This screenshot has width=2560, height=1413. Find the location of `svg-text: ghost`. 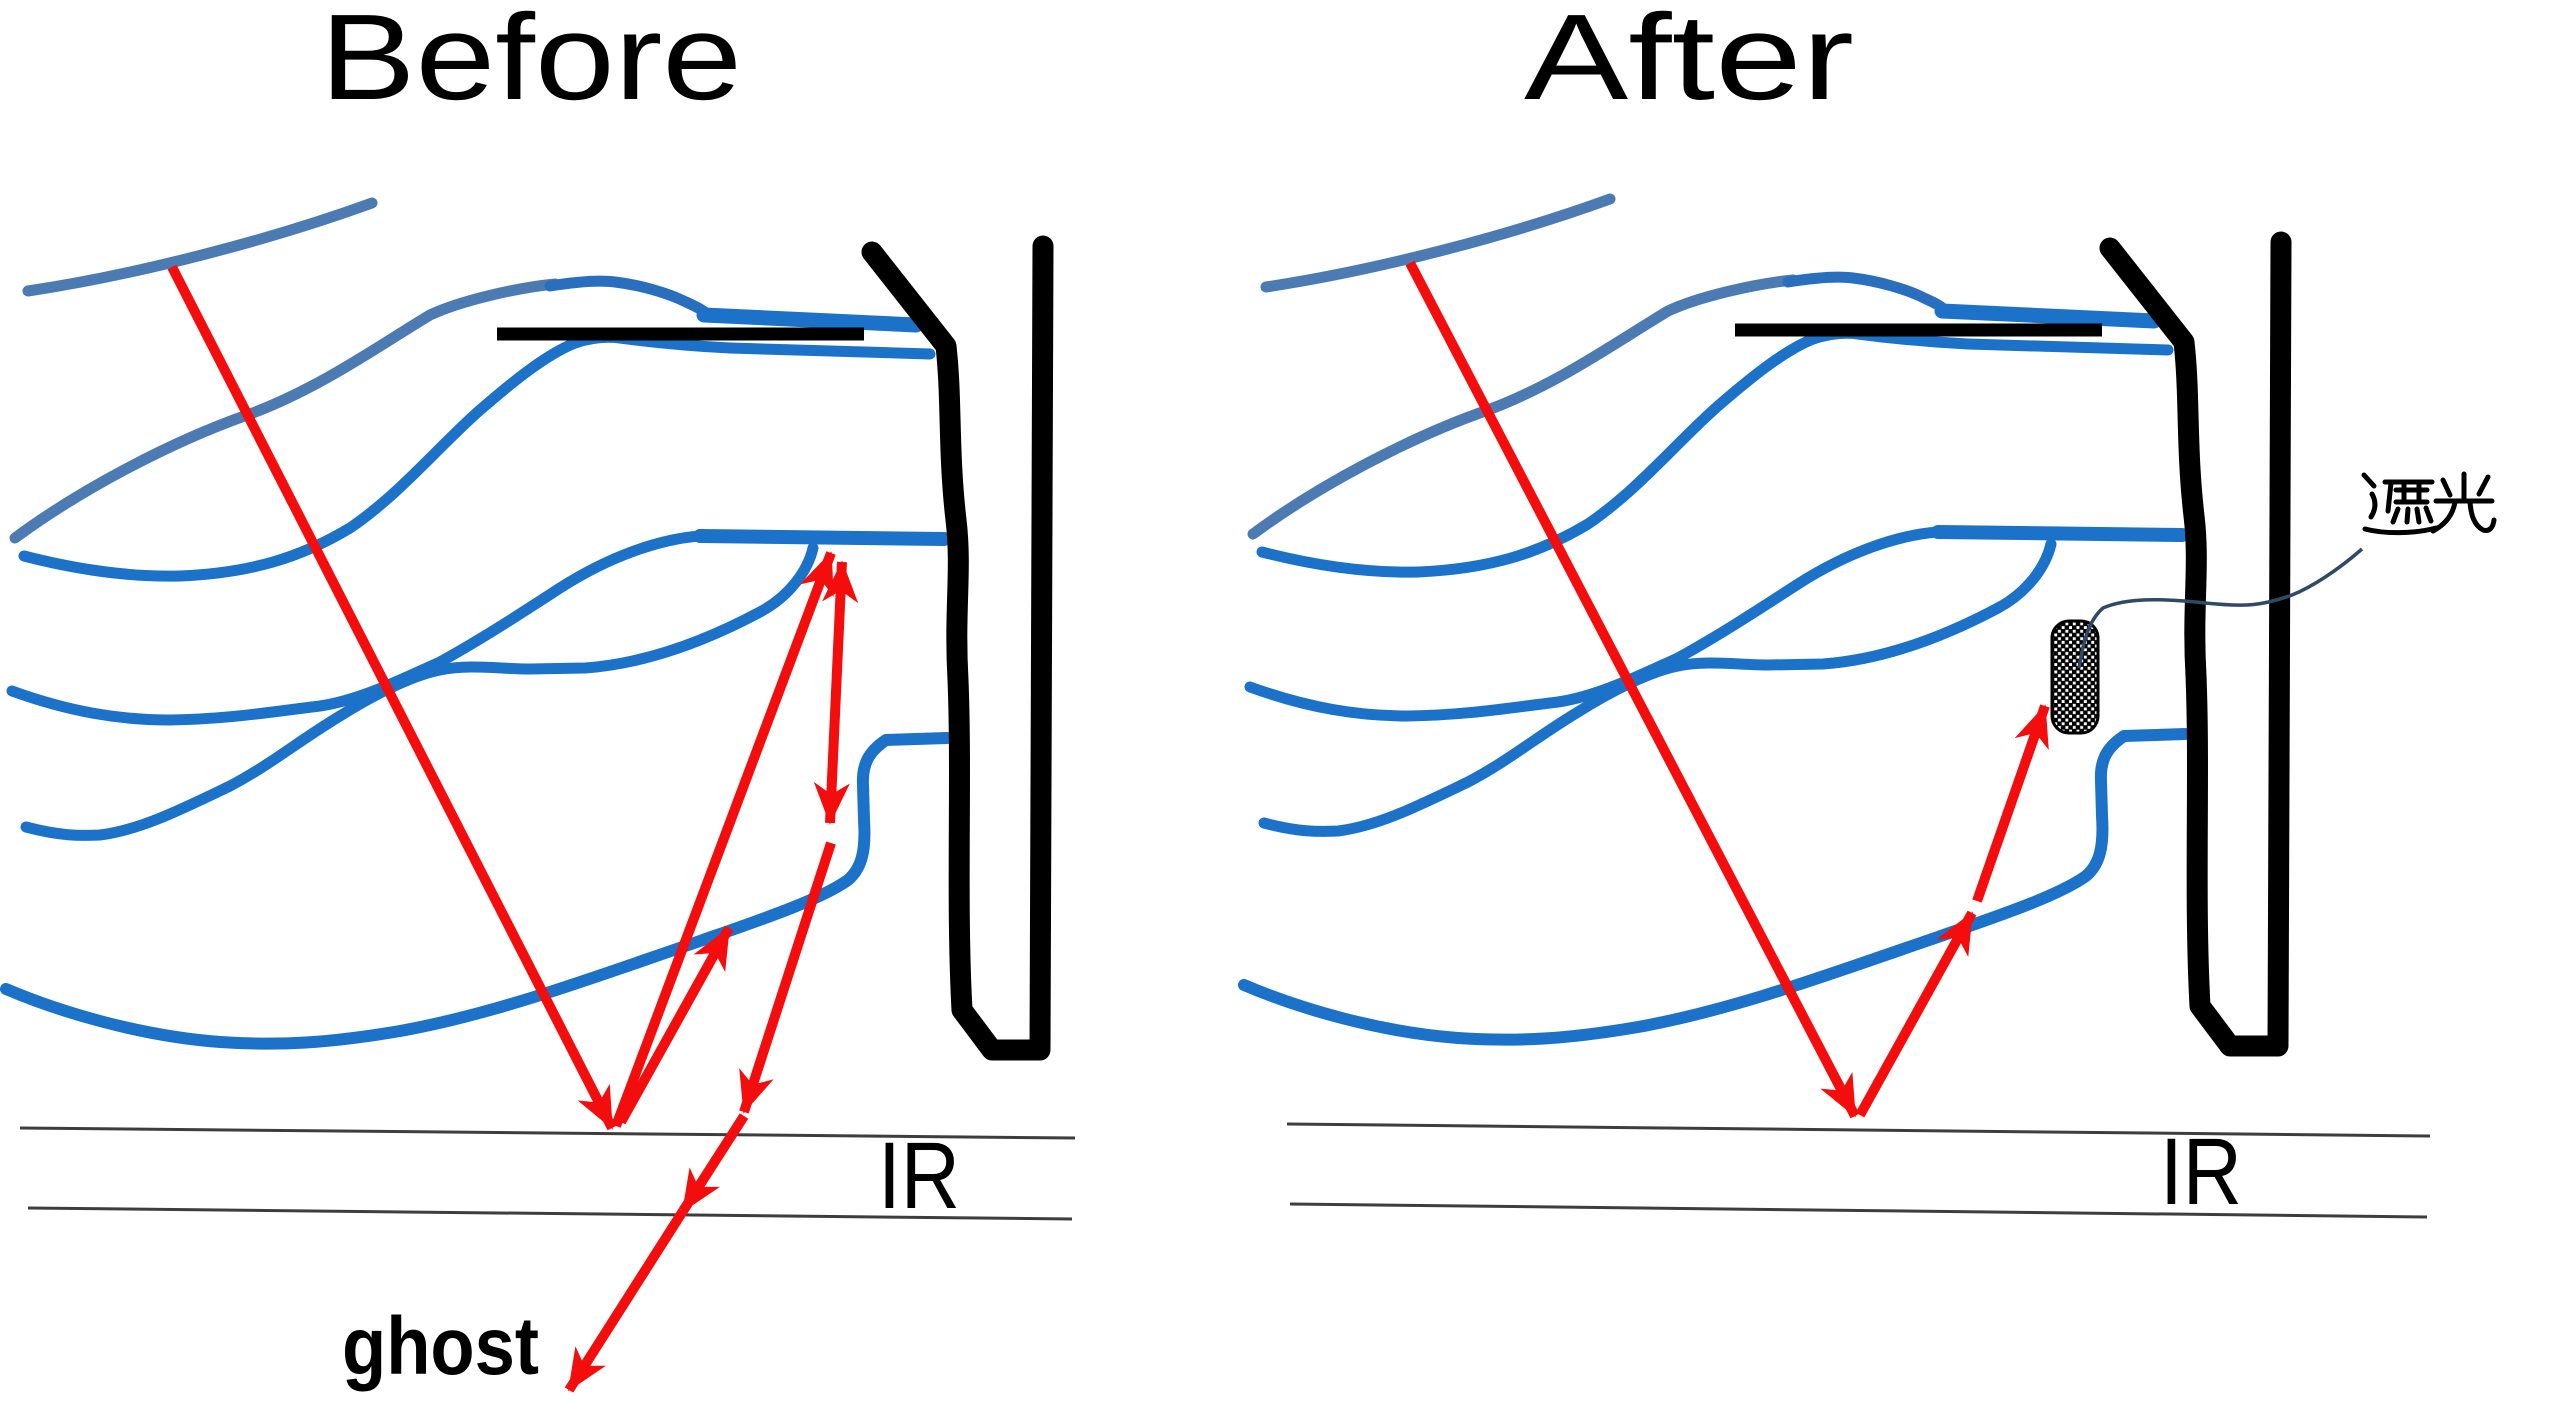

svg-text: ghost is located at coordinates (440, 1346).